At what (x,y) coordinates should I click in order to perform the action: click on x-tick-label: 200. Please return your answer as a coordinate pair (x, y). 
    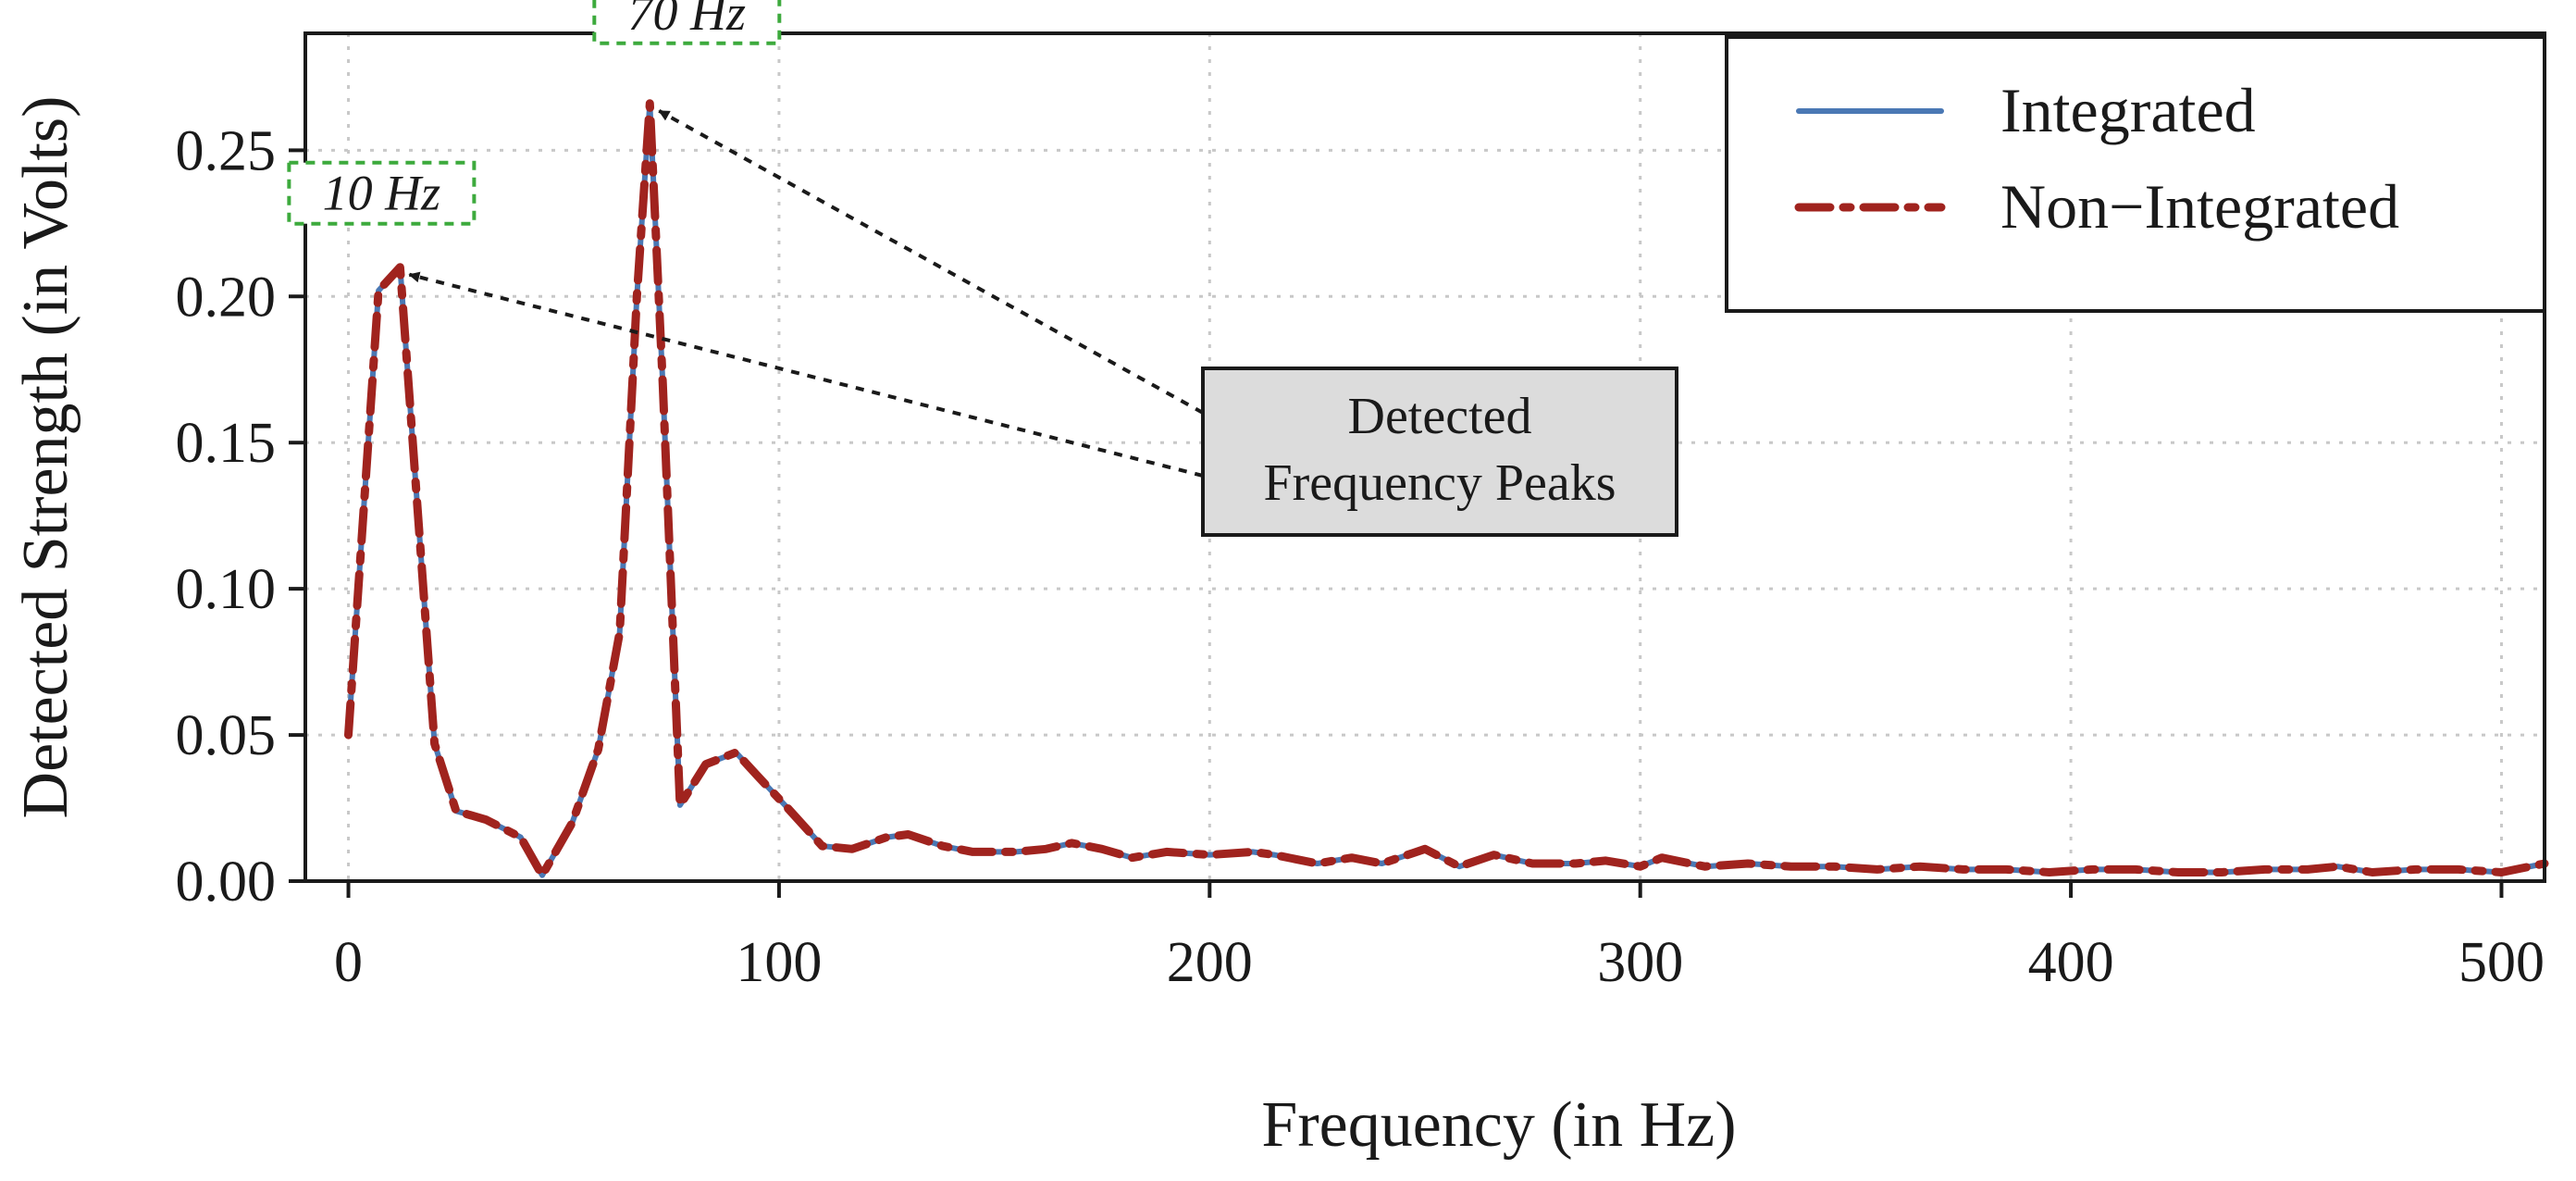
    Looking at the image, I should click on (1210, 963).